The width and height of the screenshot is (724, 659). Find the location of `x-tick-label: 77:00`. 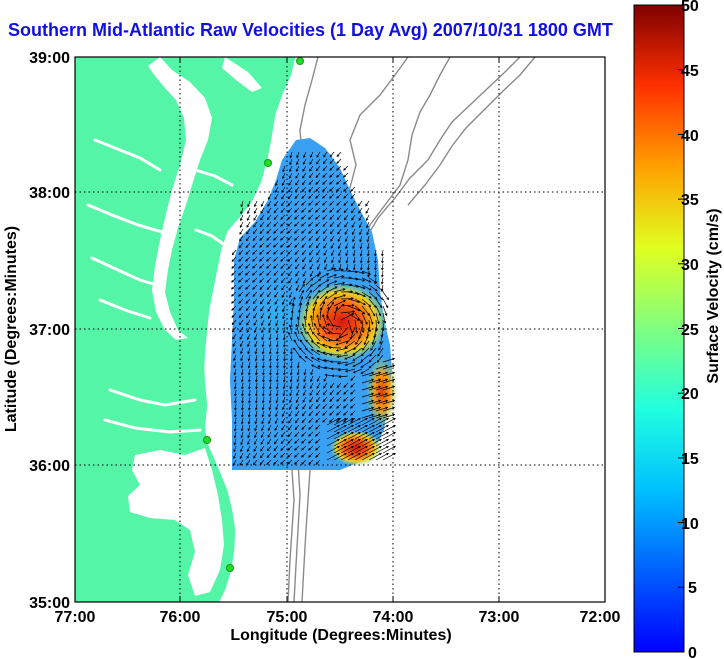

x-tick-label: 77:00 is located at coordinates (75, 617).